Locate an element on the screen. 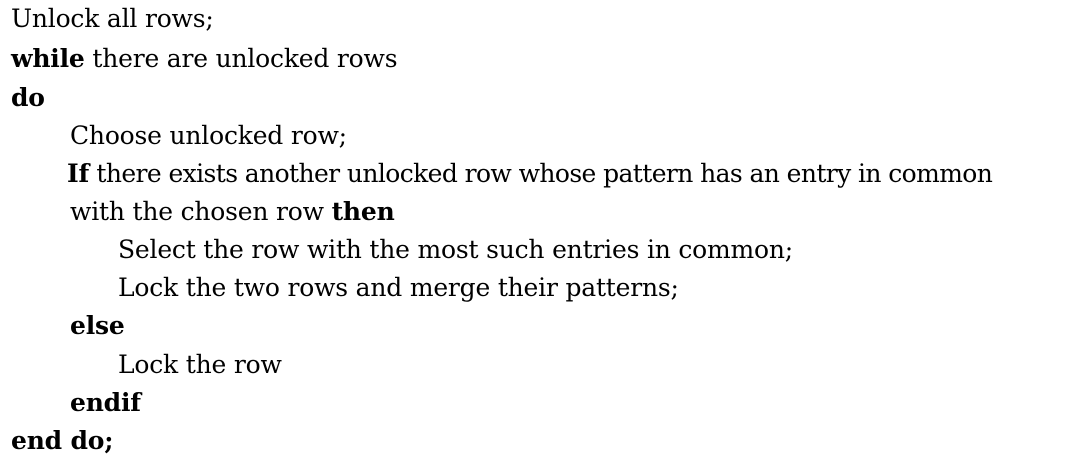 Image resolution: width=1080 pixels, height=461 pixels. algo-line-6-text: with the chosen row is located at coordinates (201, 211).